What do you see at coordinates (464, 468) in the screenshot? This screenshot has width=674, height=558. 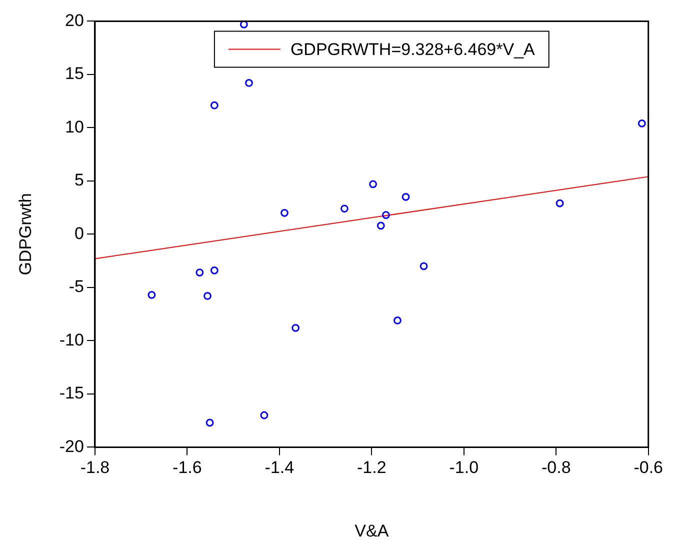 I see `x-tick-label: -1.0` at bounding box center [464, 468].